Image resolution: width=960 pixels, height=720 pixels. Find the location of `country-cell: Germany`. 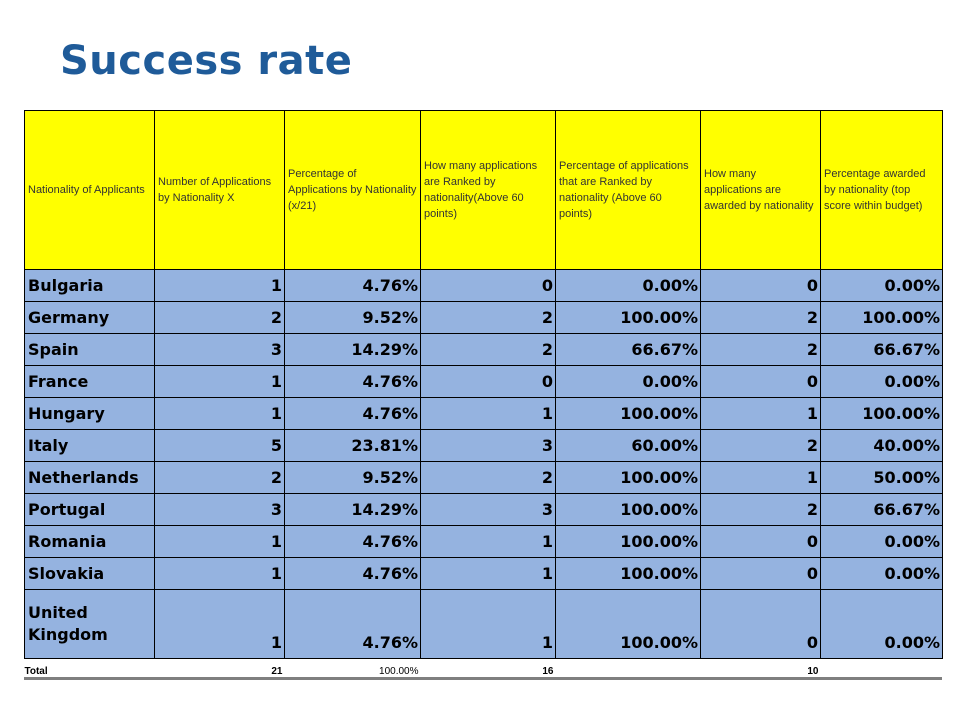

country-cell: Germany is located at coordinates (89, 317).